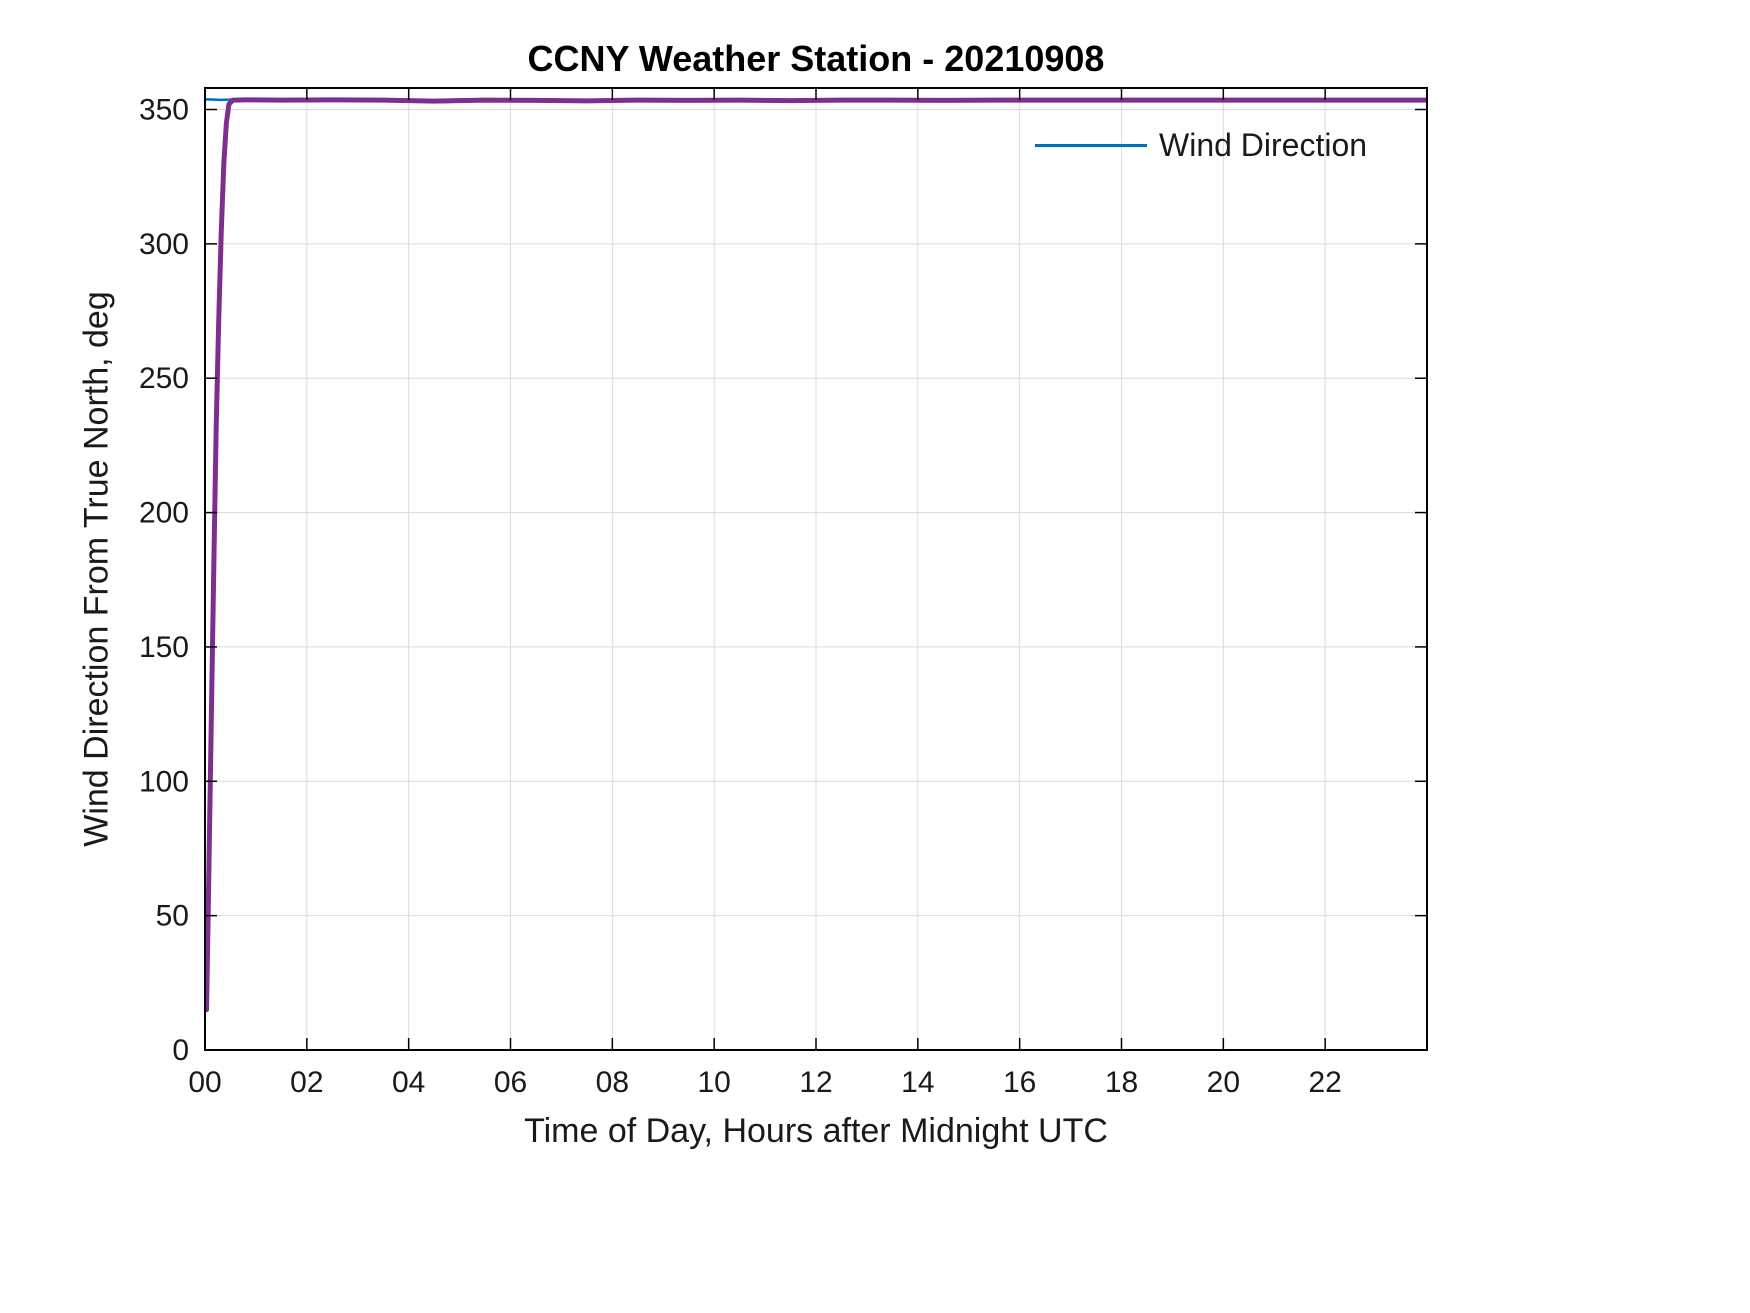  Describe the element at coordinates (306, 1082) in the screenshot. I see `x-tick-label: 02` at that location.